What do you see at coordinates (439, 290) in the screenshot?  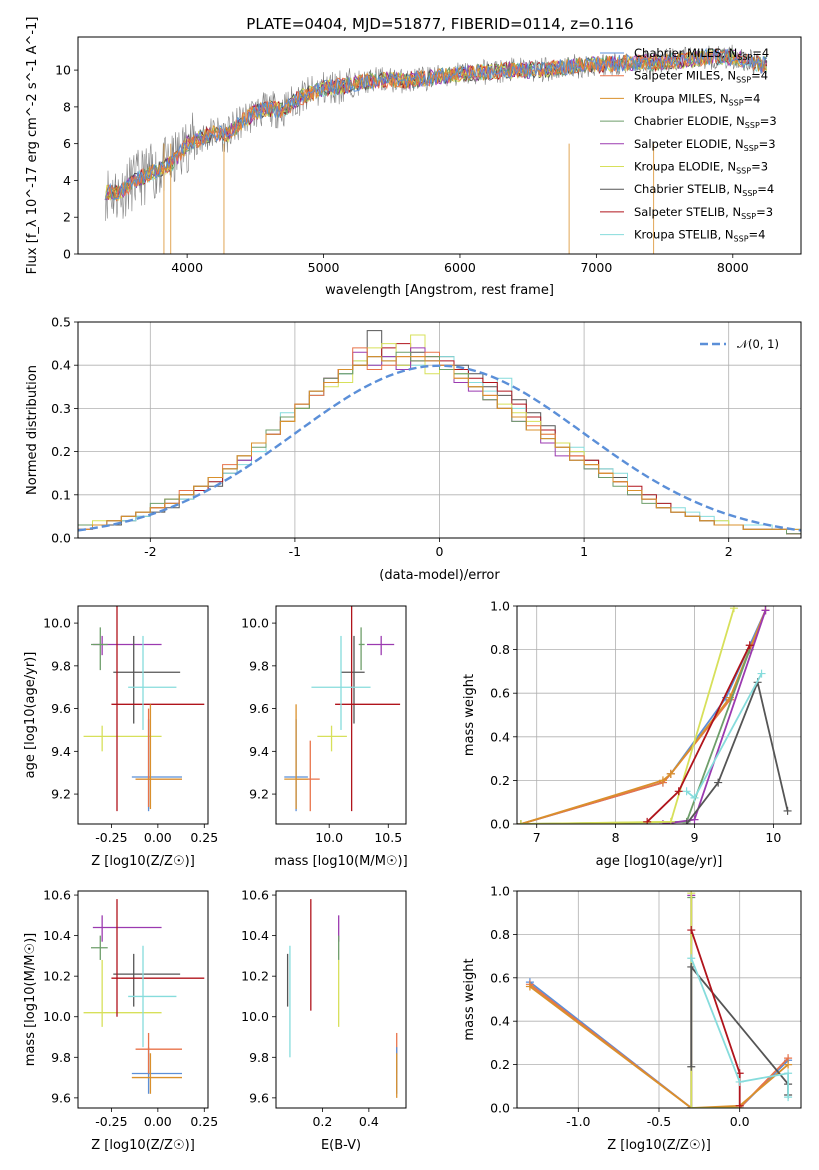 I see `x-axis-label: wavelength [Angstrom, rest frame]` at bounding box center [439, 290].